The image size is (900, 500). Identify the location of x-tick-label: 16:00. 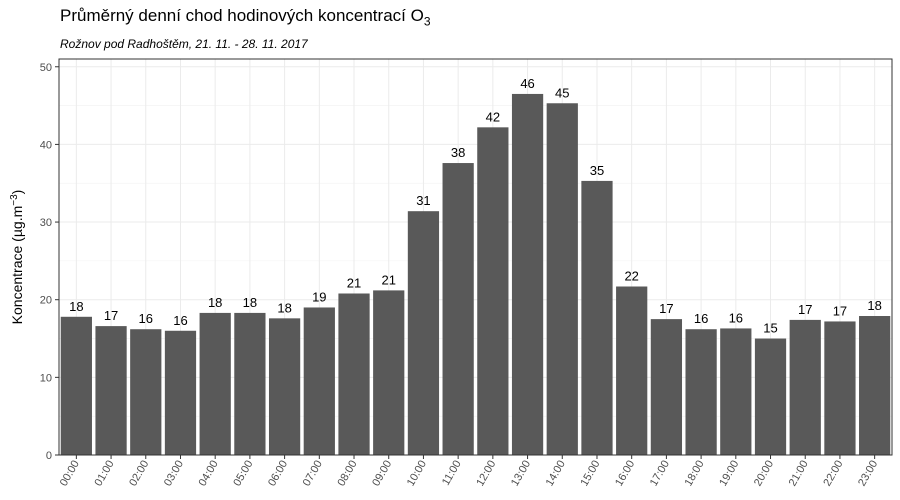
(625, 474).